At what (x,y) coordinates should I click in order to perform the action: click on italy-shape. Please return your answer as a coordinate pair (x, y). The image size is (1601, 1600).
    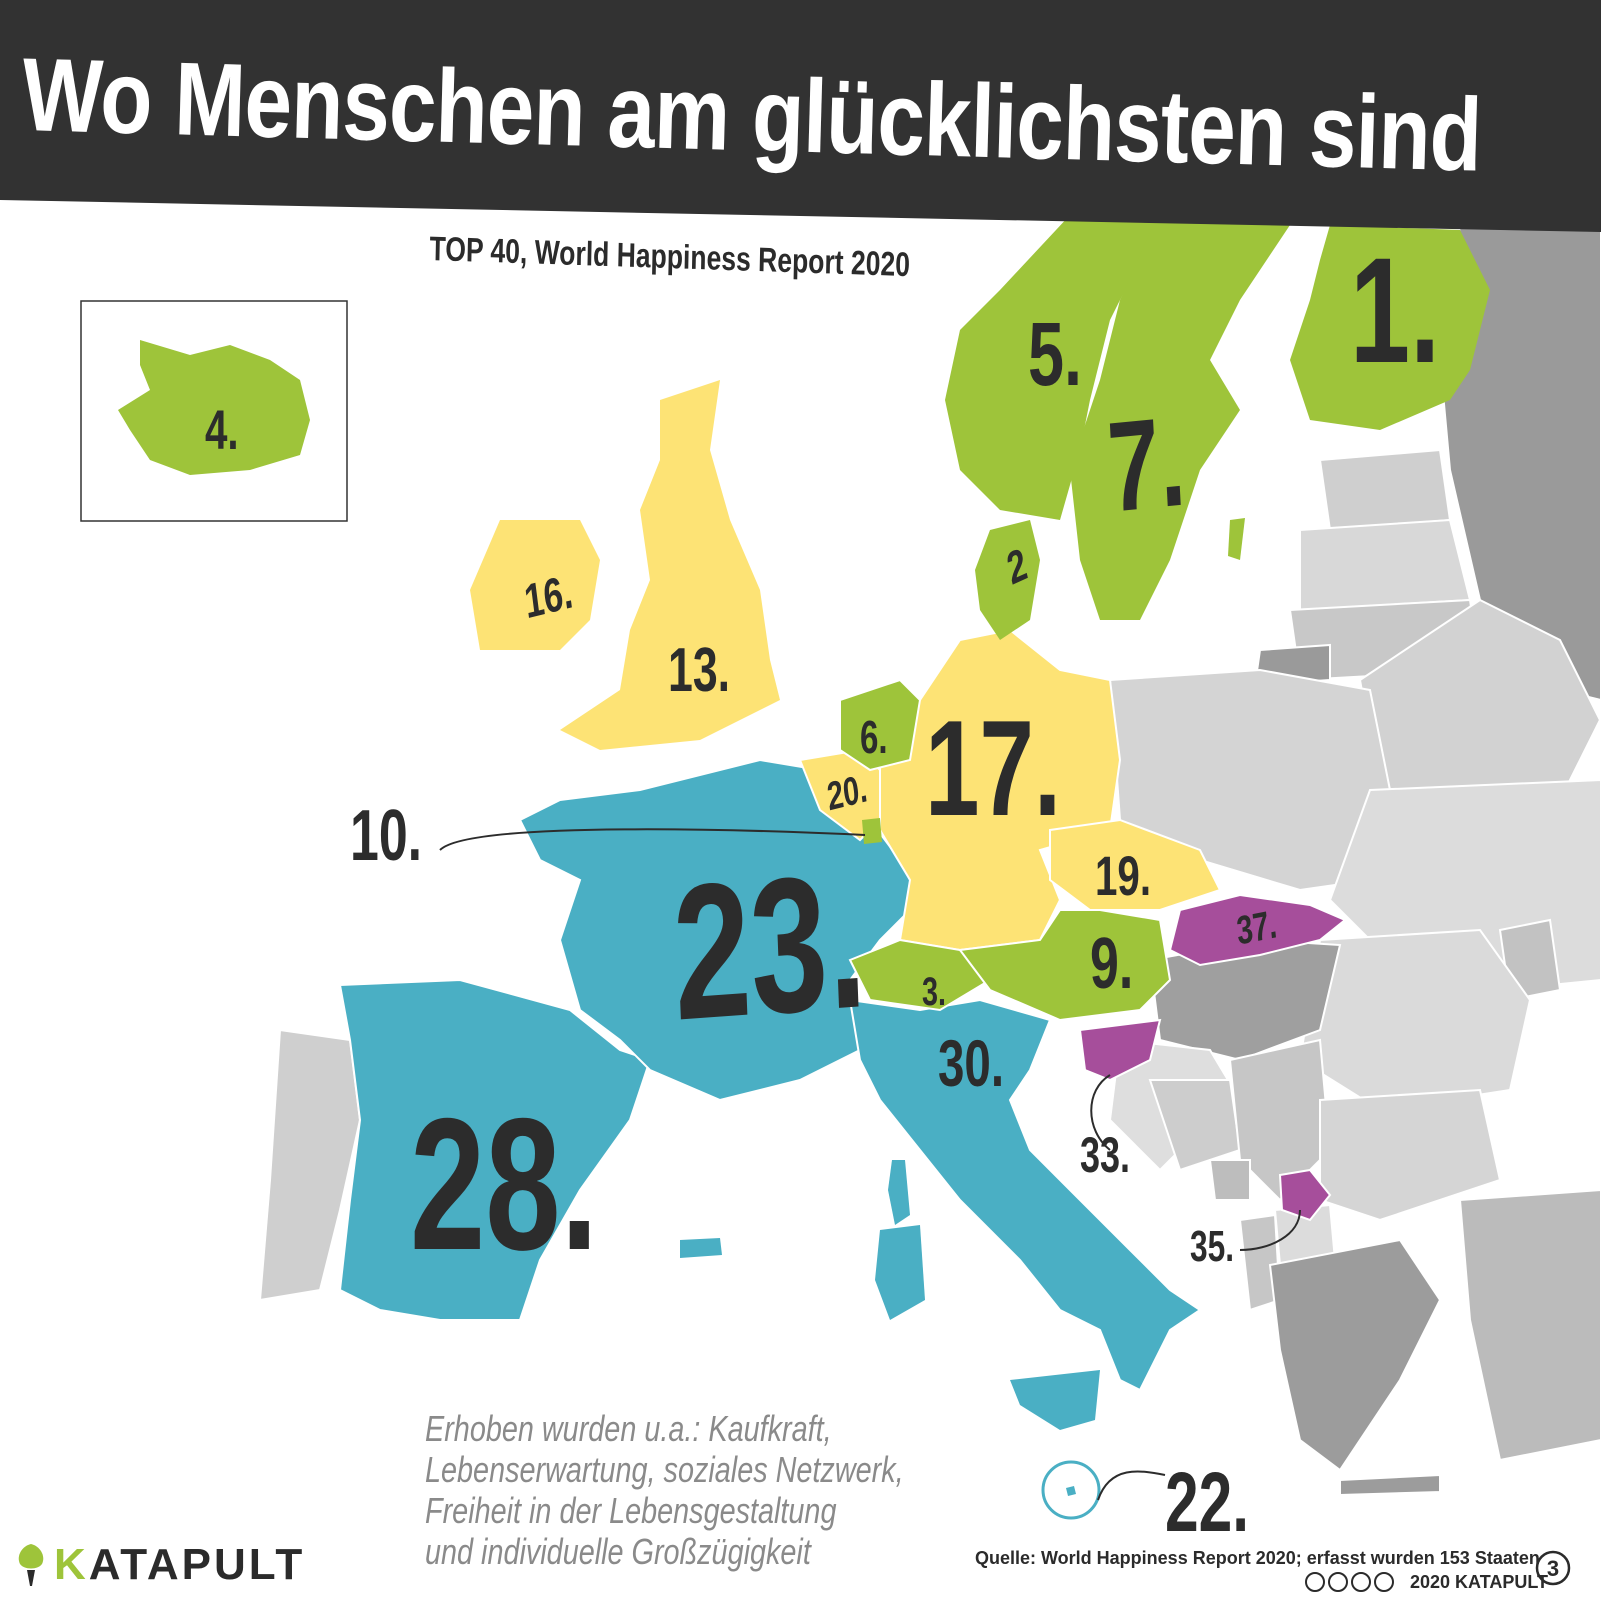
    Looking at the image, I should click on (1025, 1195).